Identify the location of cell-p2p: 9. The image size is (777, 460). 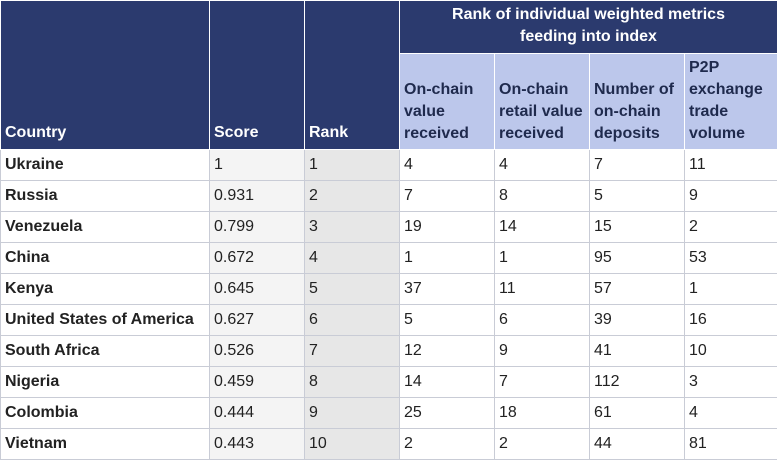
(731, 196).